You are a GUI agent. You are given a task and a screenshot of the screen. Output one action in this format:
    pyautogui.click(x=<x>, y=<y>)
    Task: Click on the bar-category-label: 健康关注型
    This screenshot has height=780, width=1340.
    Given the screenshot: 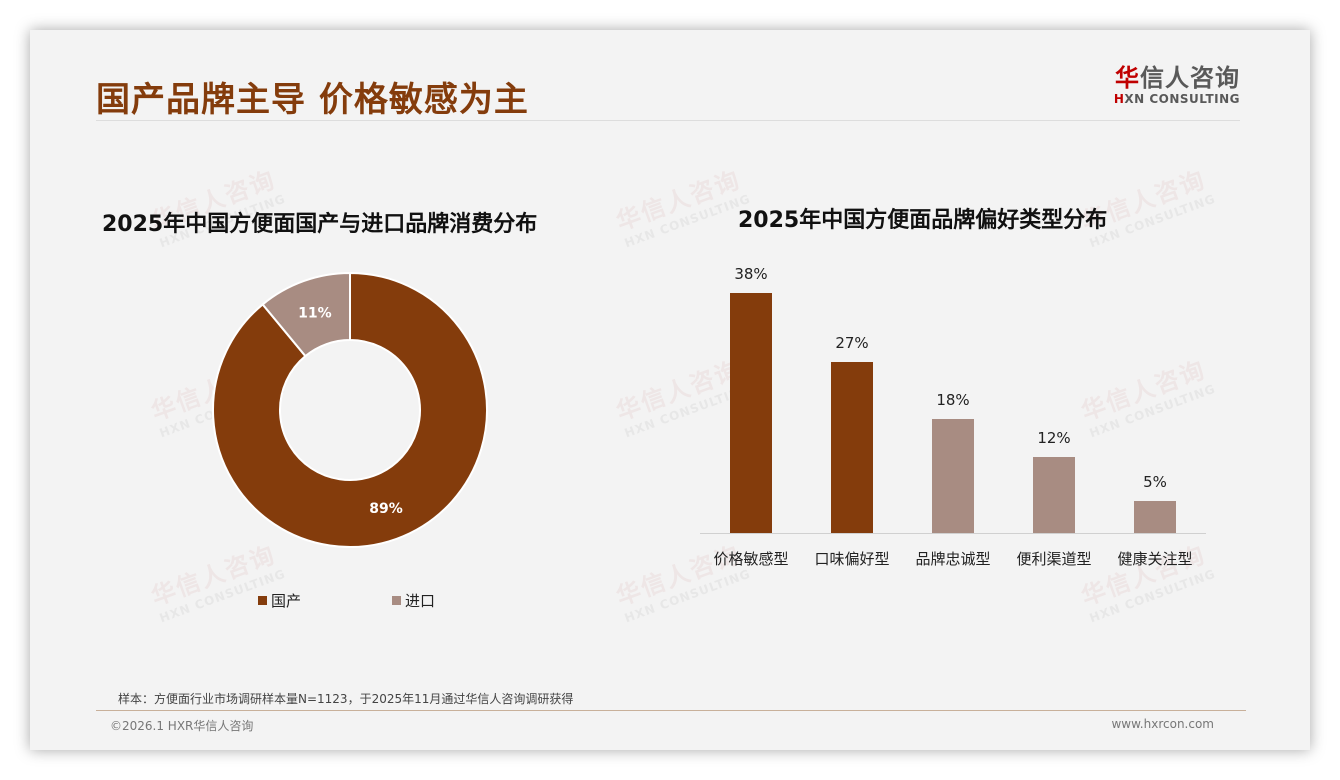 What is the action you would take?
    pyautogui.click(x=1155, y=559)
    